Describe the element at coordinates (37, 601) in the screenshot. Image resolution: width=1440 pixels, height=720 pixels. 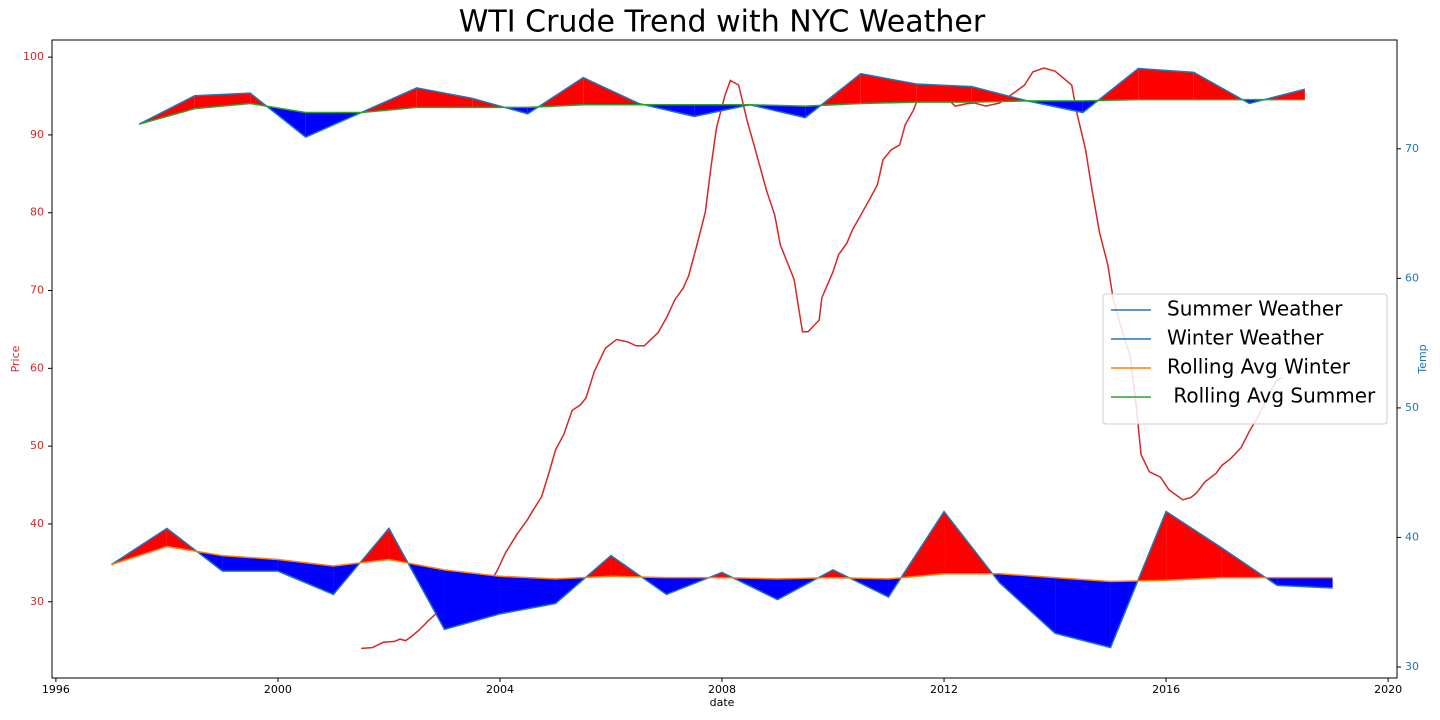
I see `y-tick-label: 30` at that location.